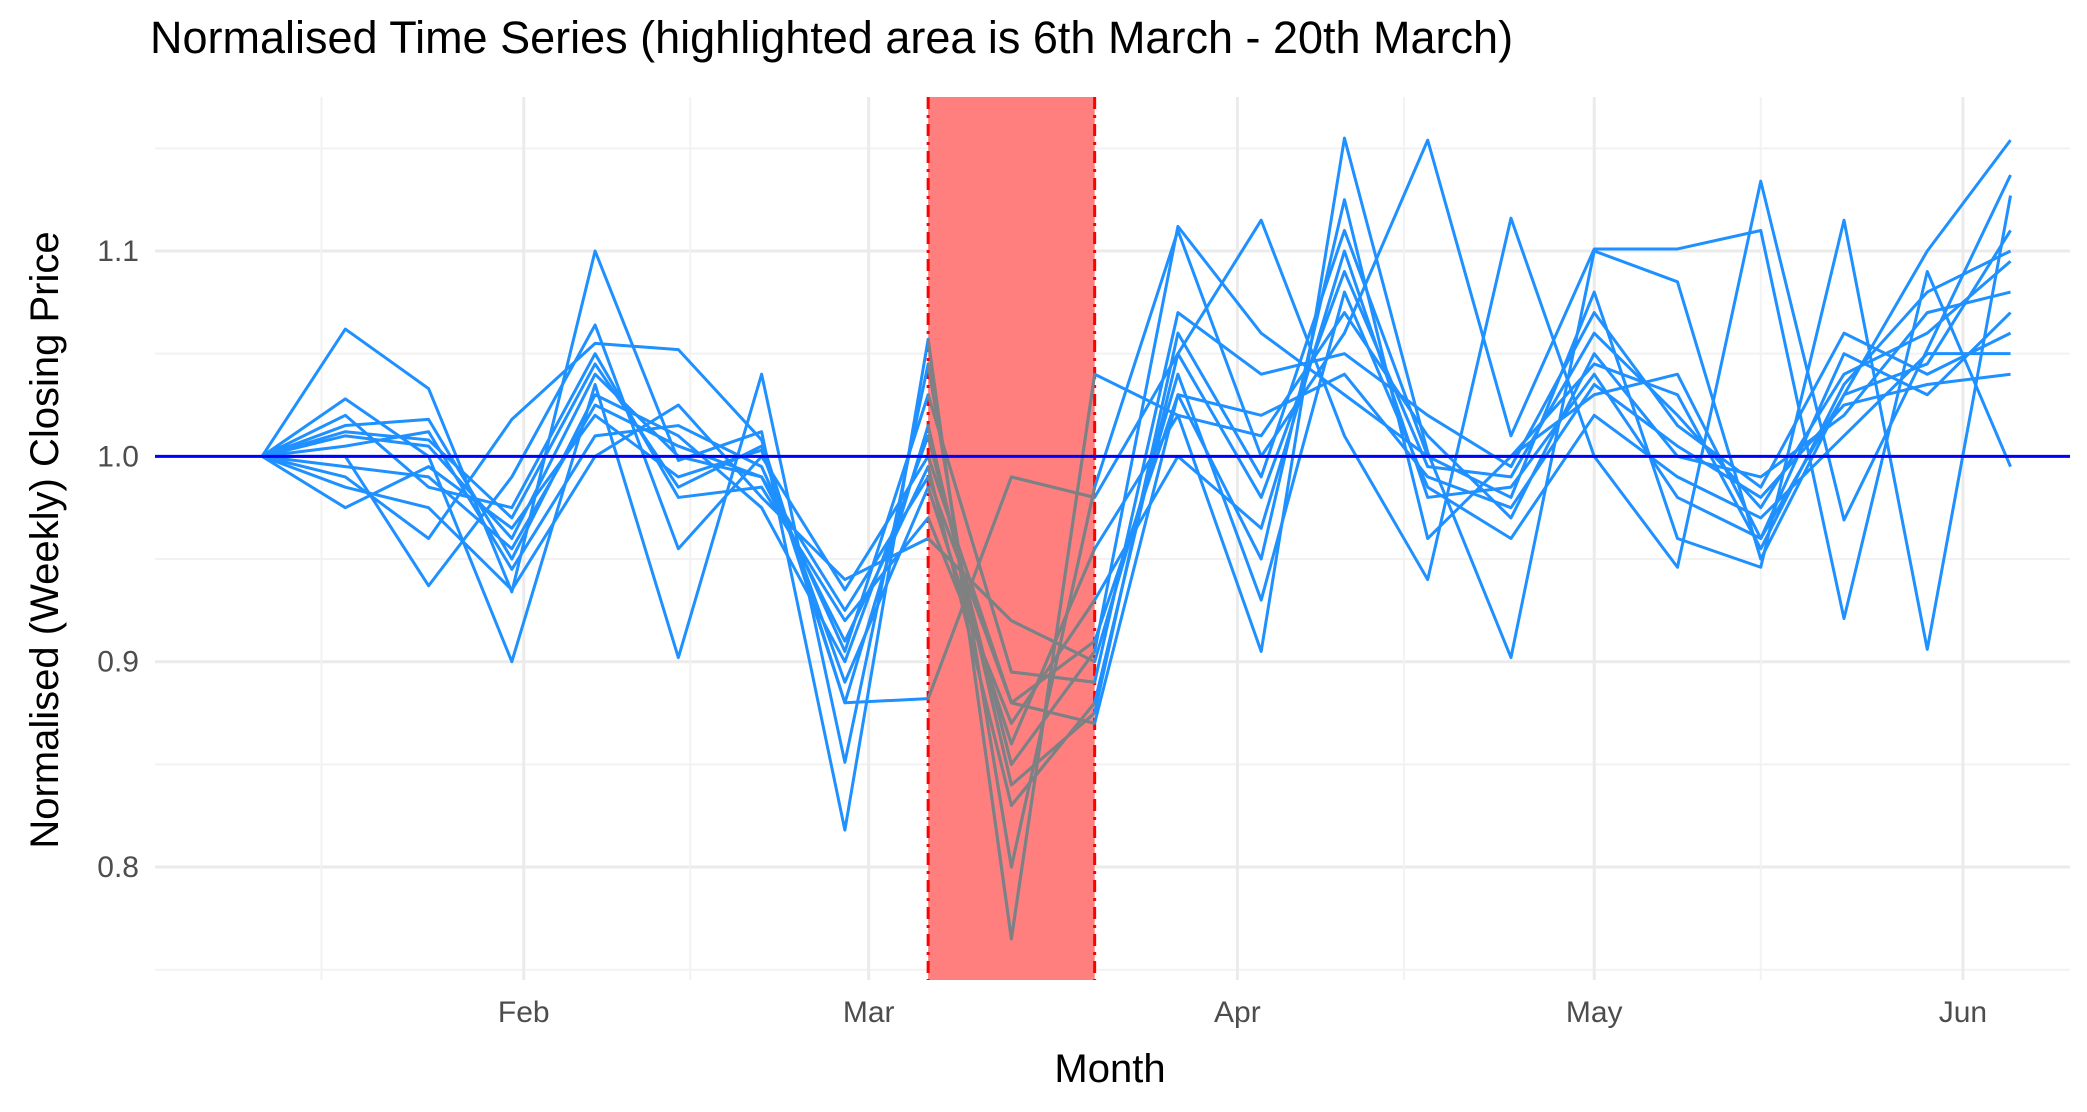 This screenshot has width=2087, height=1112. I want to click on x-tick-label: Apr, so click(1237, 1012).